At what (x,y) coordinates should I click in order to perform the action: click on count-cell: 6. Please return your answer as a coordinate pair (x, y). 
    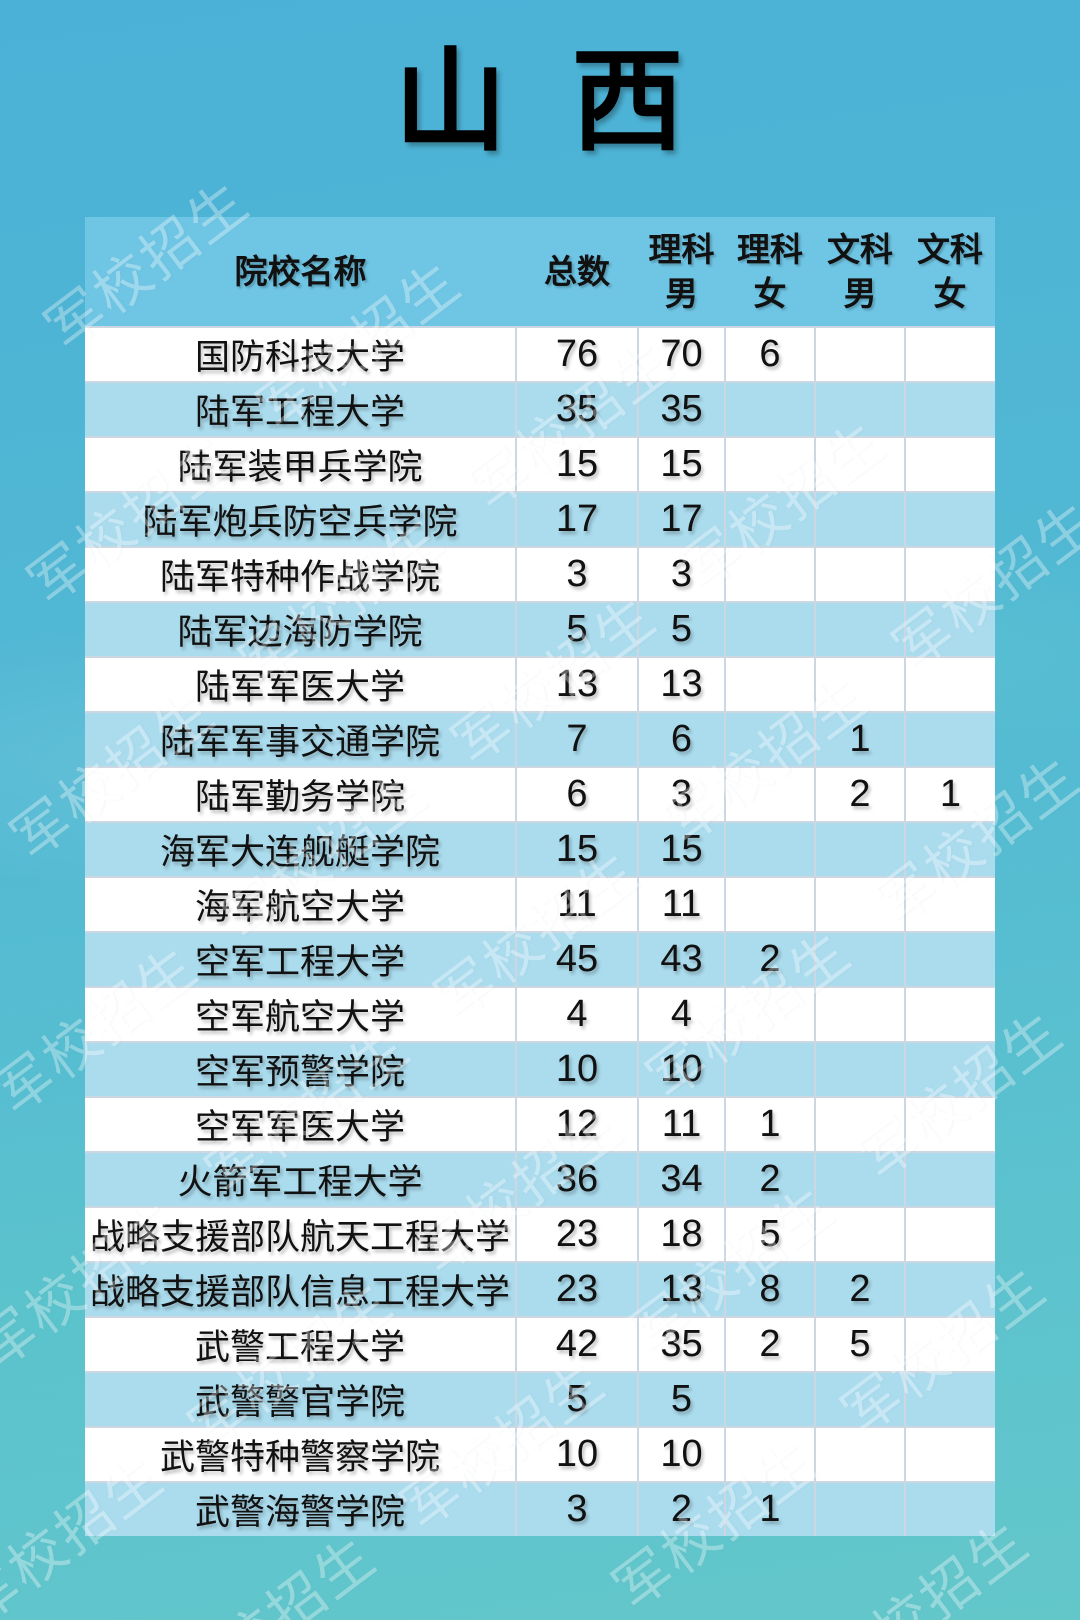
    Looking at the image, I should click on (770, 354).